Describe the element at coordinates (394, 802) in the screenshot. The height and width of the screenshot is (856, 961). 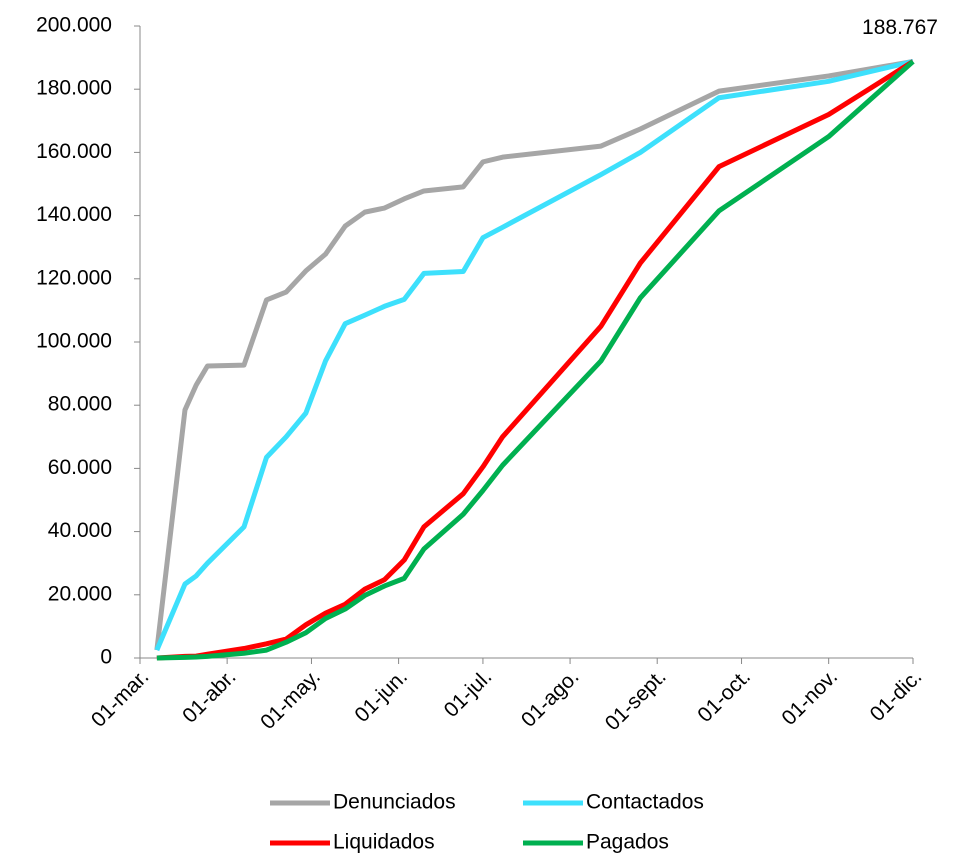
I see `legend-label: Denunciados` at that location.